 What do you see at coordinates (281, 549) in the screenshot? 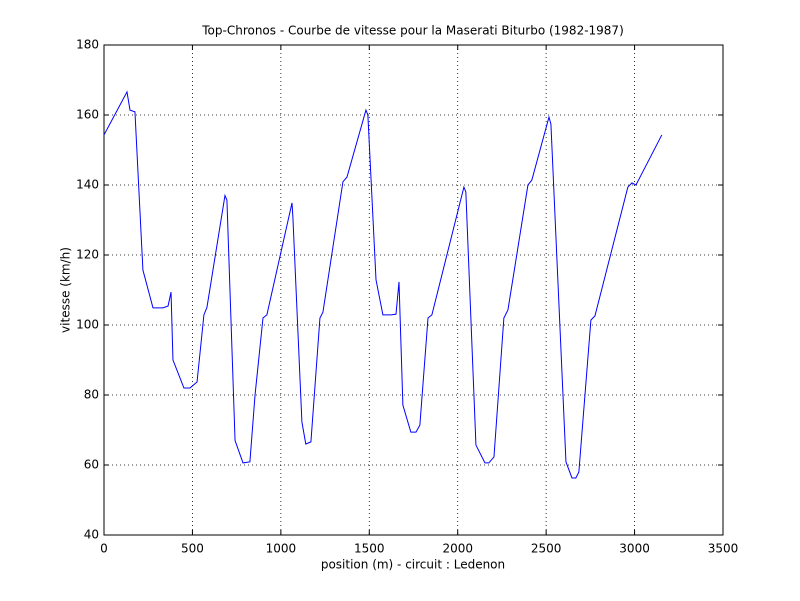
I see `x-tick-label: 1000` at bounding box center [281, 549].